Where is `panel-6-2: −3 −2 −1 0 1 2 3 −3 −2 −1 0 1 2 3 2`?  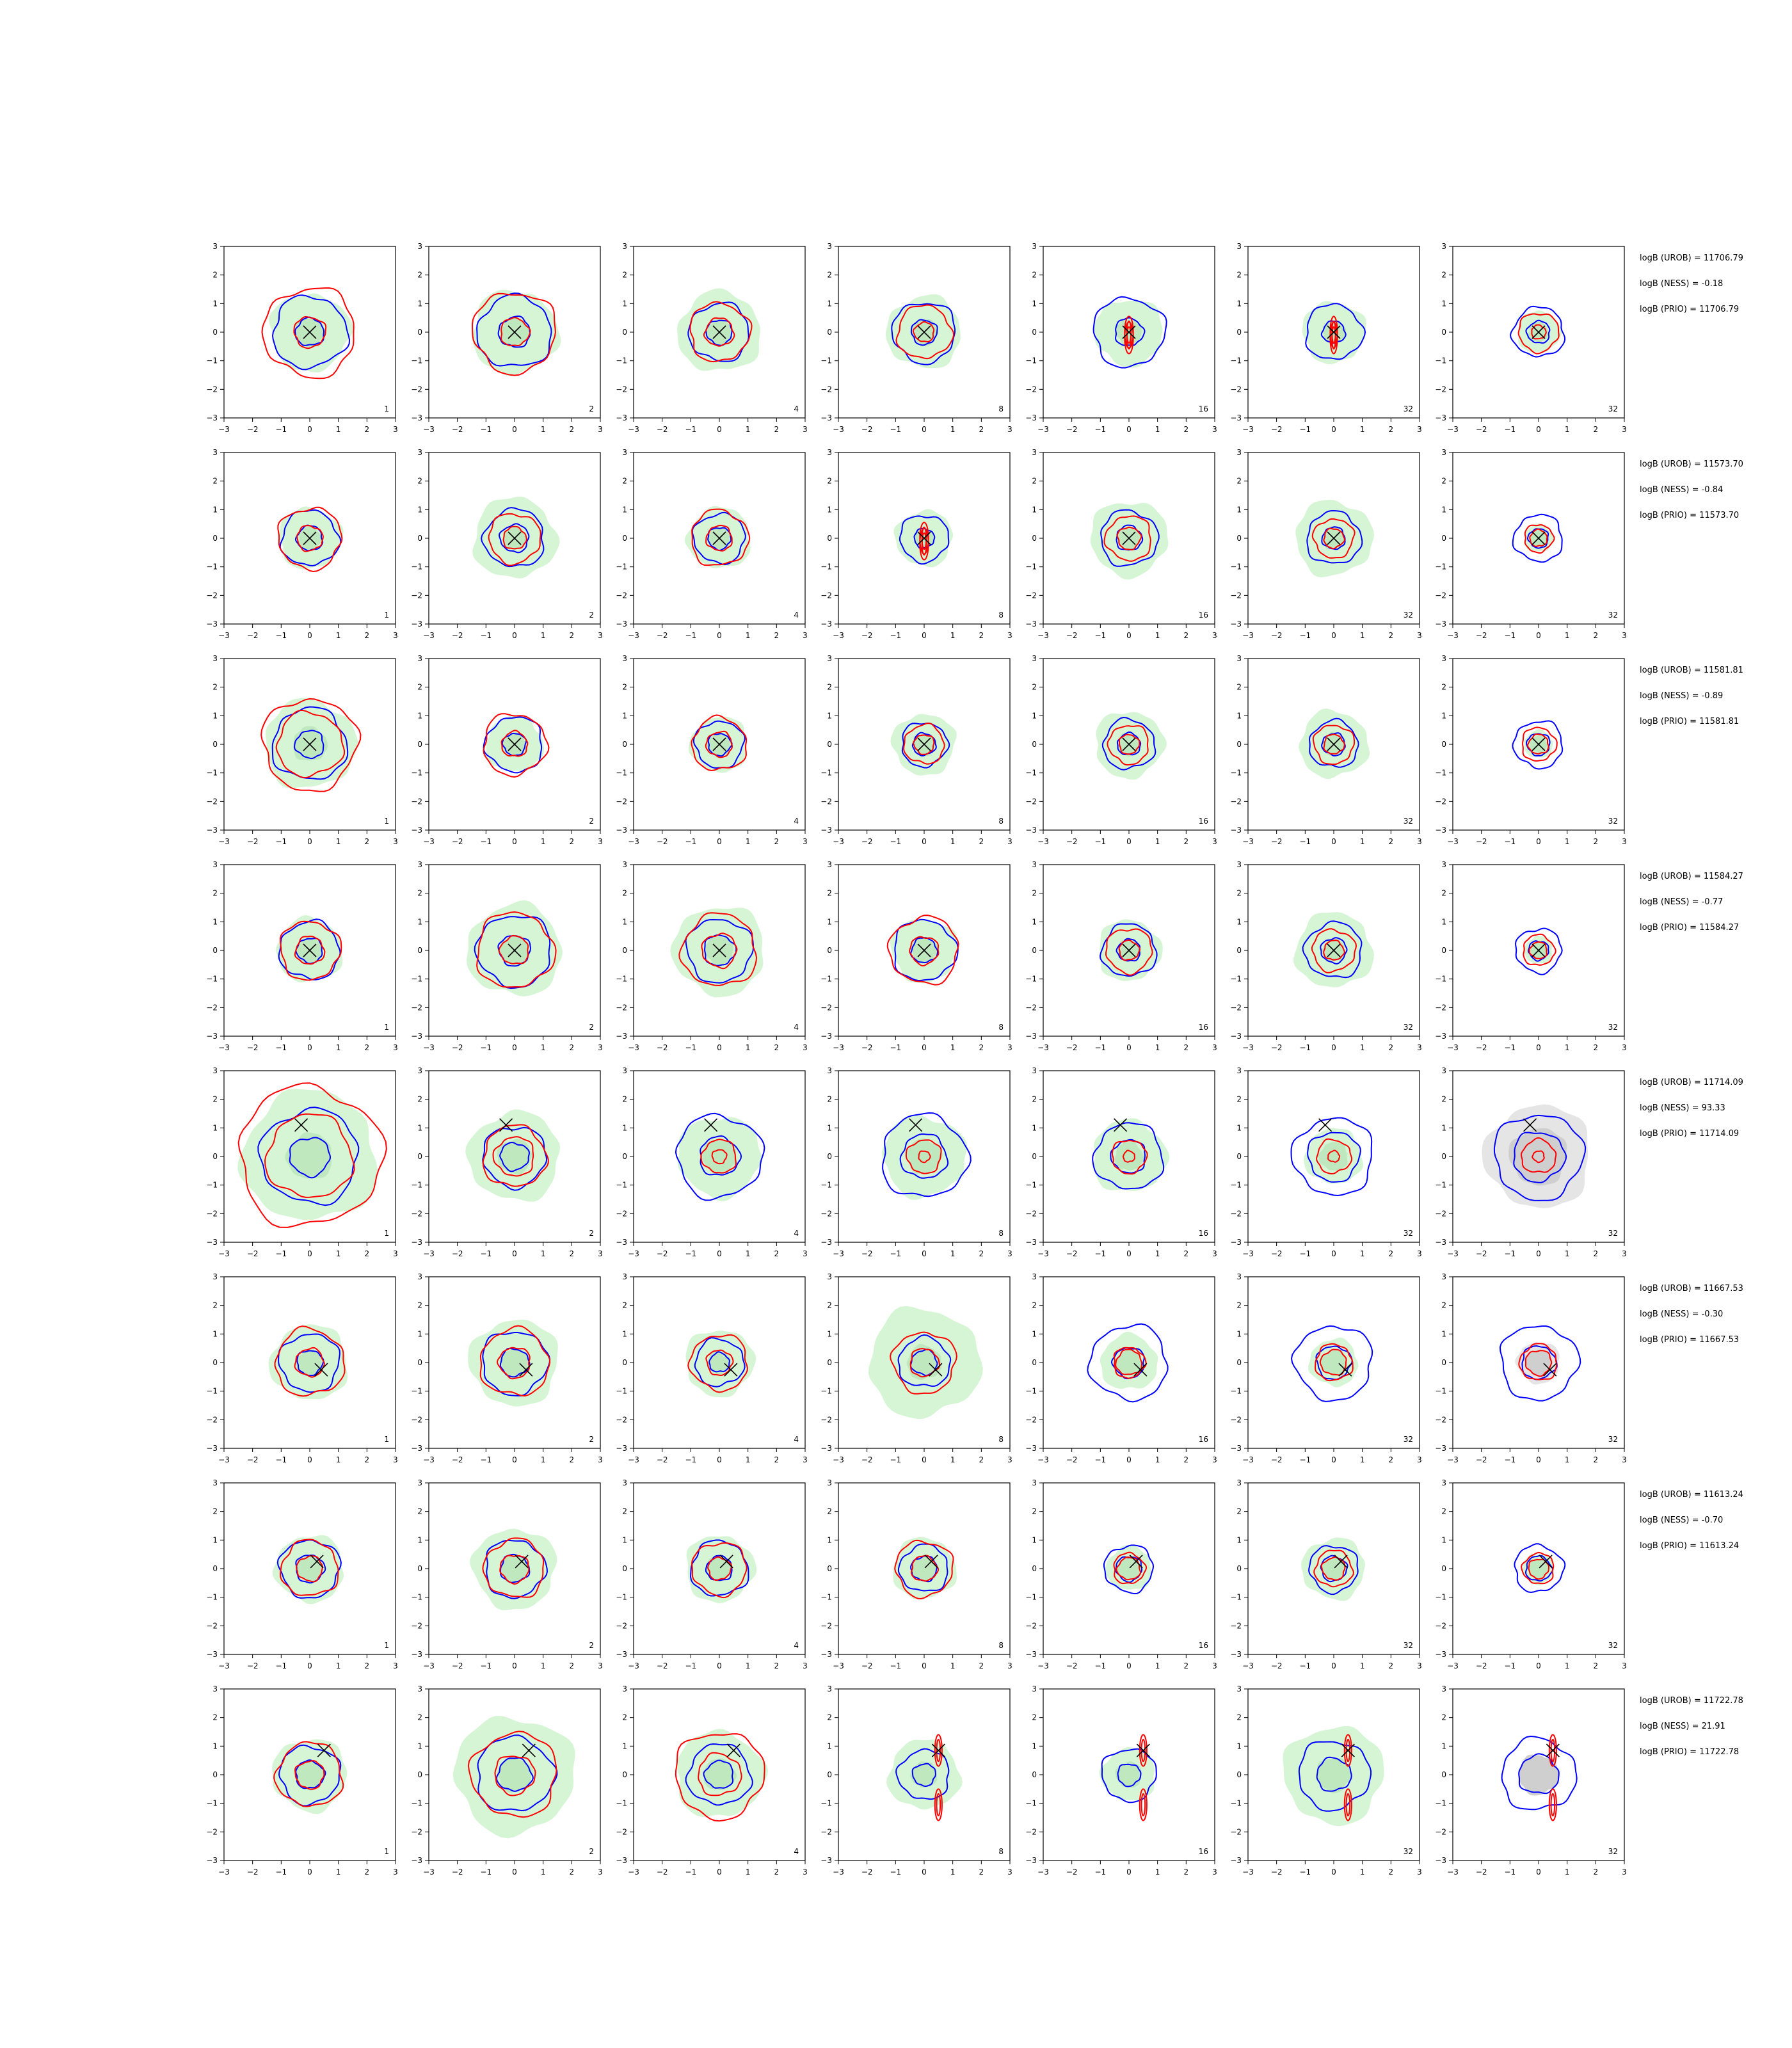 panel-6-2: −3 −2 −1 0 1 2 3 −3 −2 −1 0 1 2 3 2 is located at coordinates (507, 1368).